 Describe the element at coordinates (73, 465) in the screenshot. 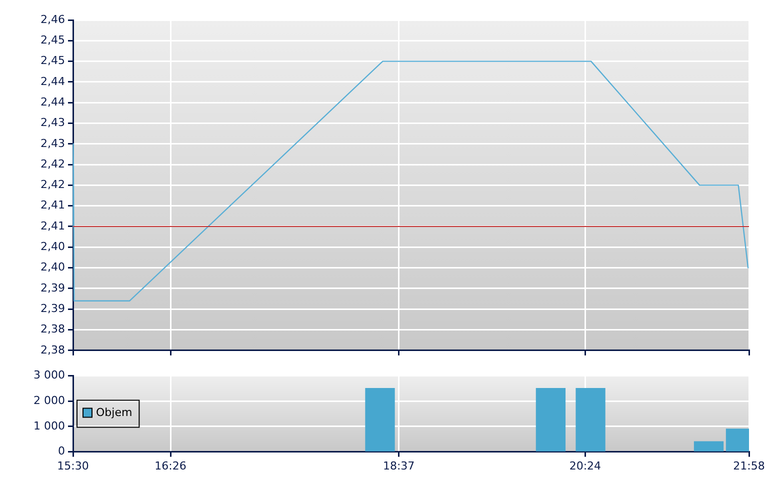

I see `x-tick-label: 15:30` at that location.